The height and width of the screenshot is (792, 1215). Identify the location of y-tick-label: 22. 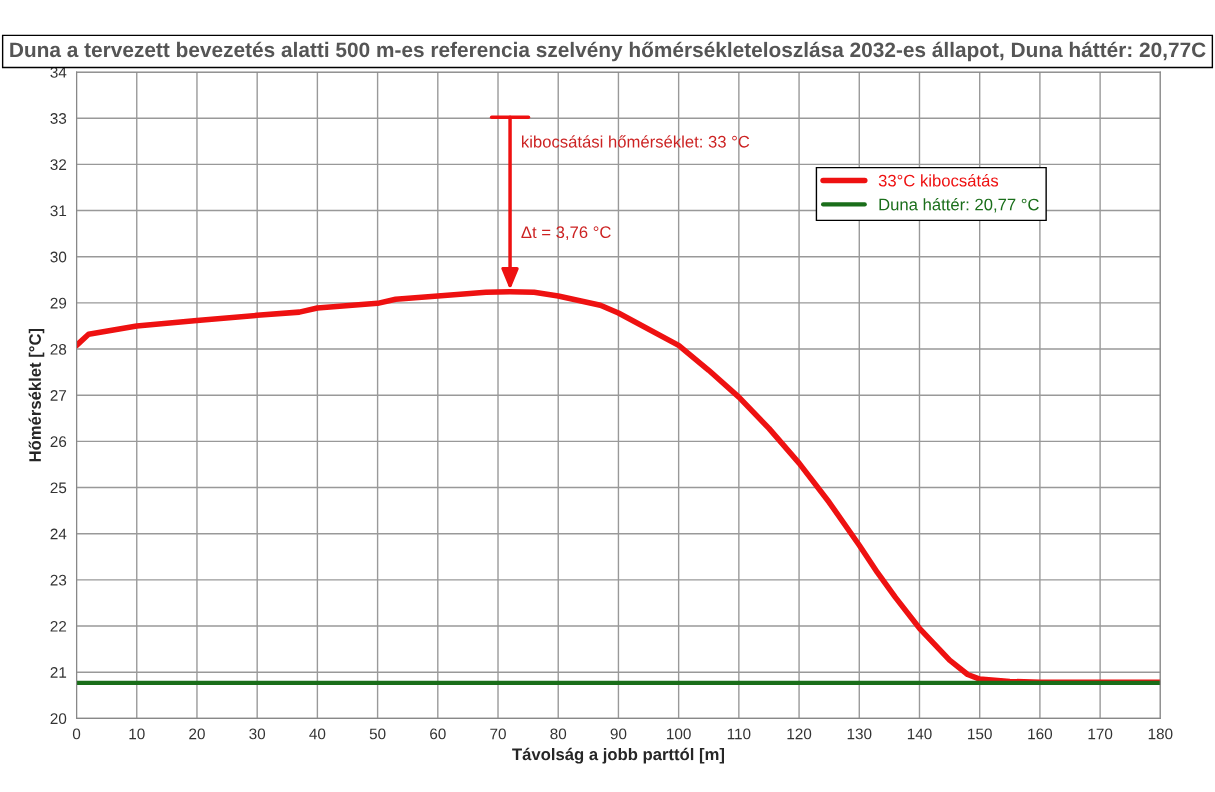
(58, 626).